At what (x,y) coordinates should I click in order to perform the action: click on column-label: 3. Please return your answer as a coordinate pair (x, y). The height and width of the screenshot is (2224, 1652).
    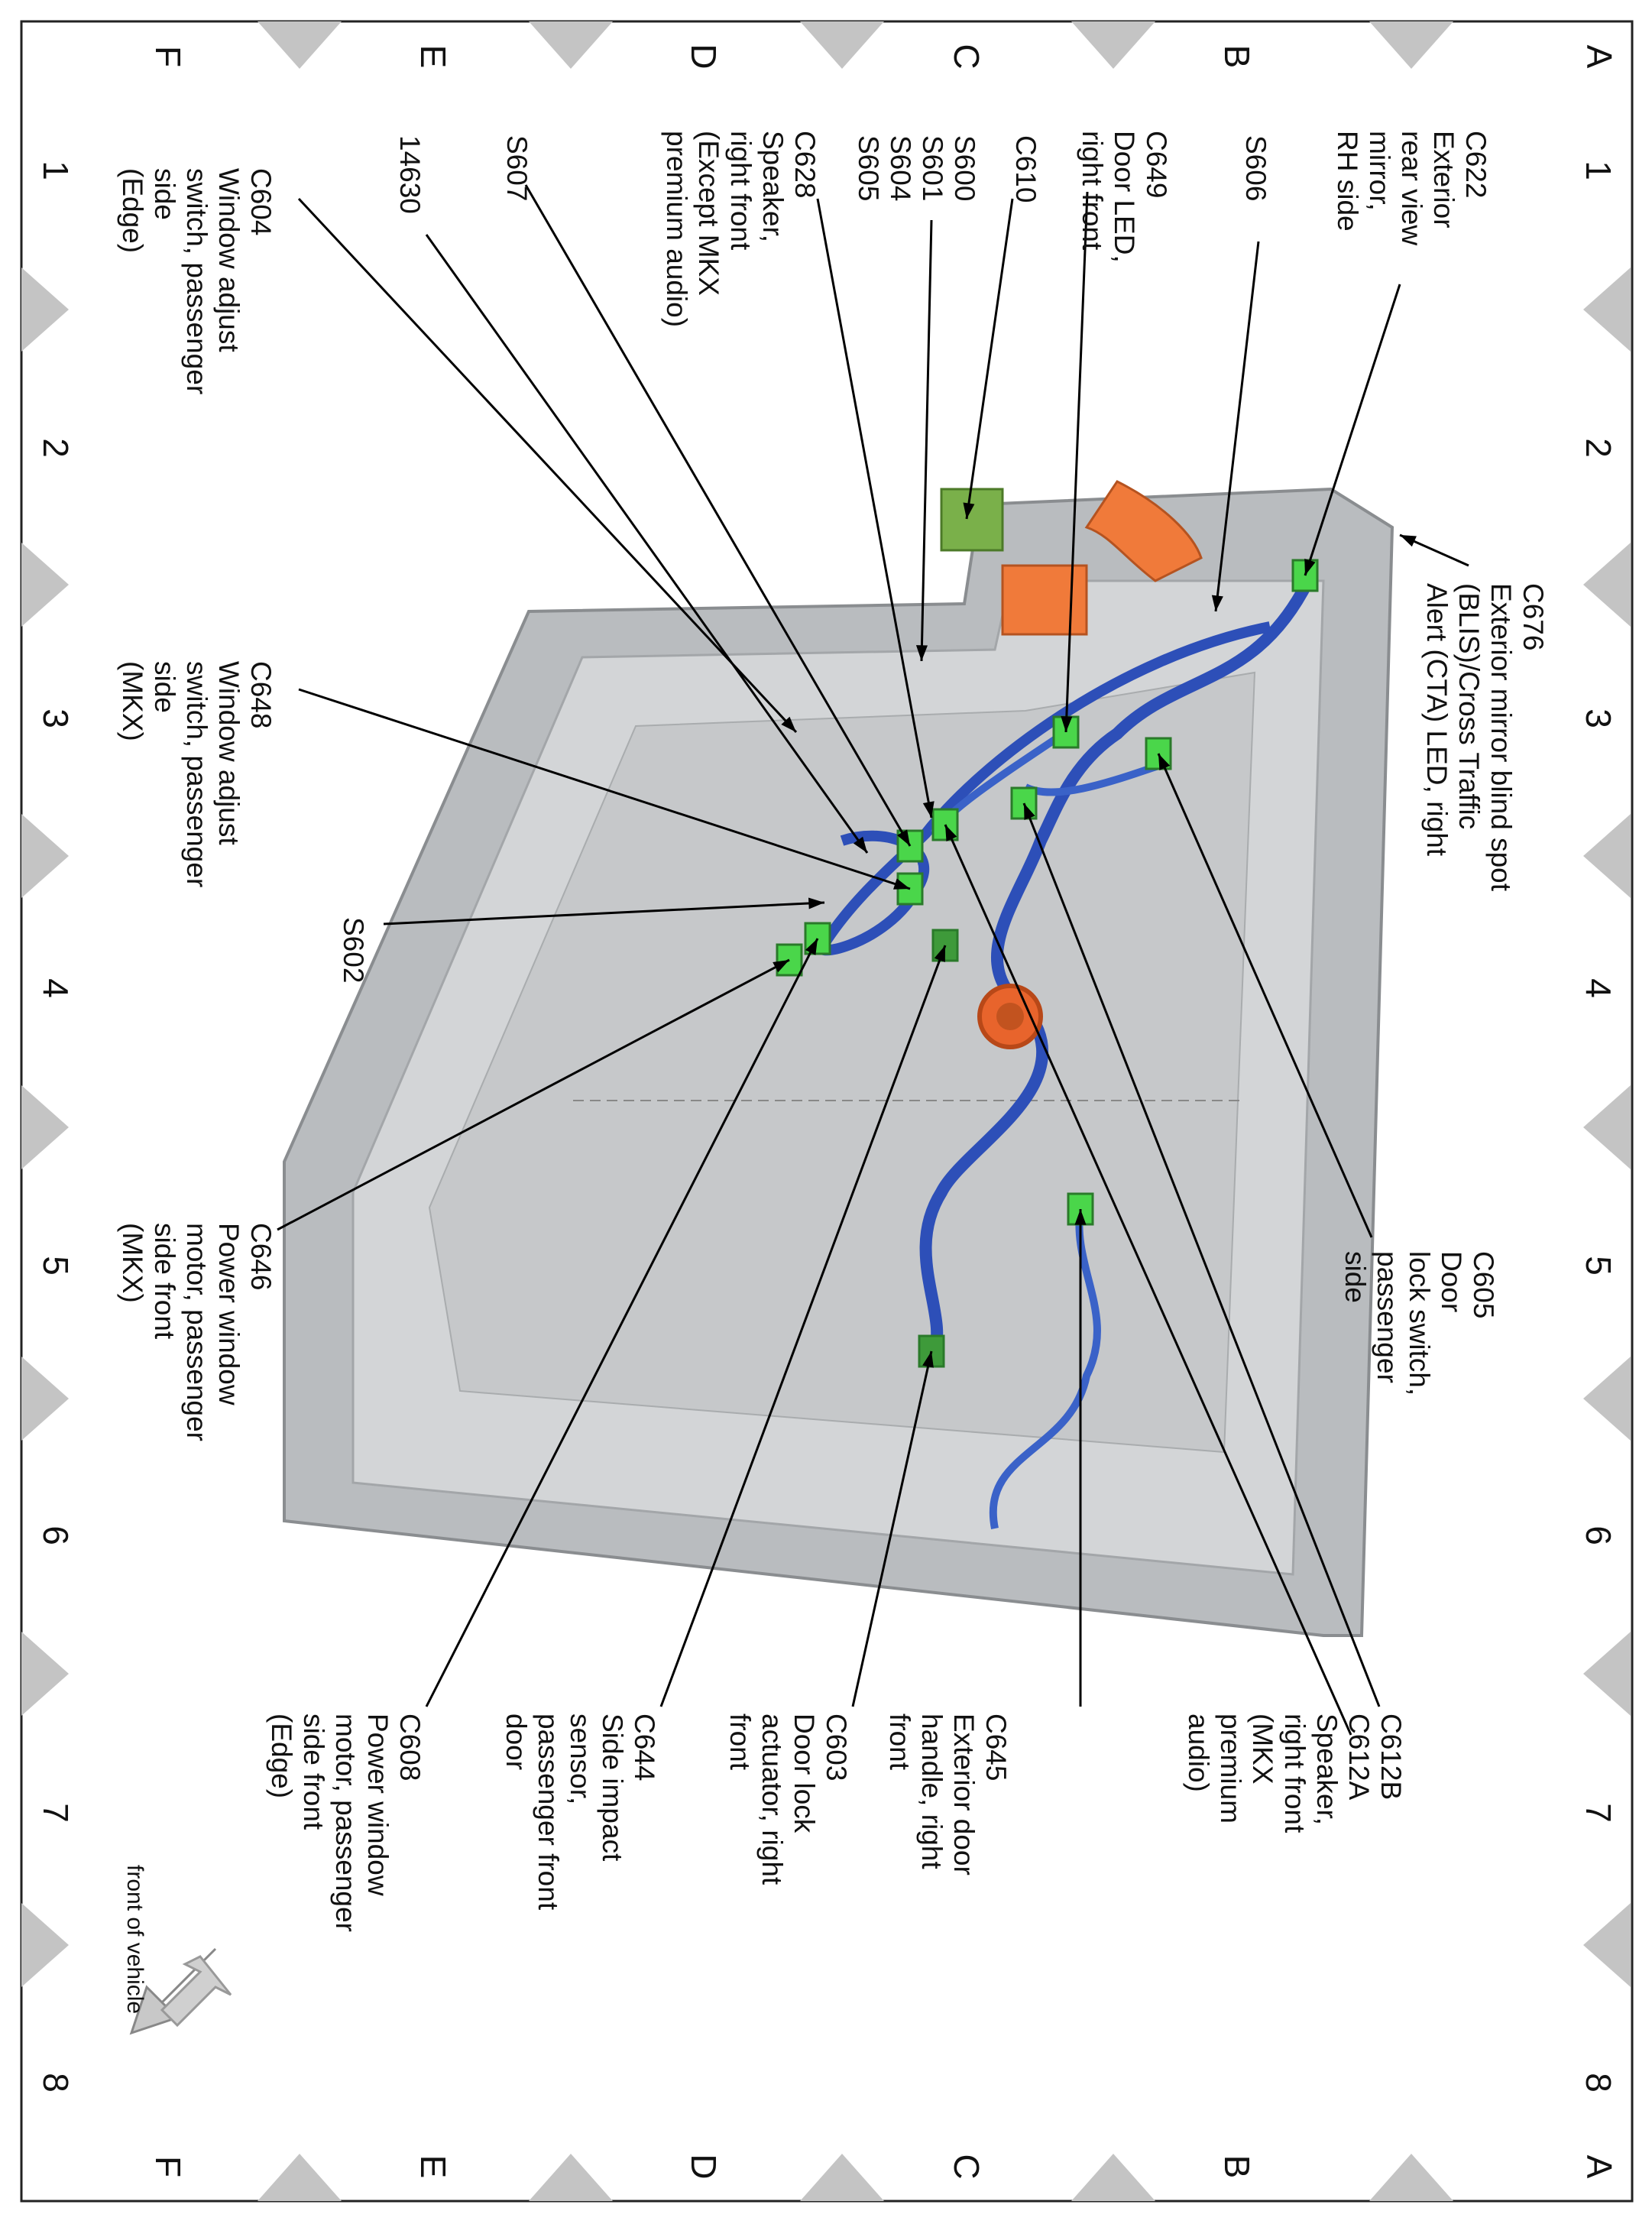
    Looking at the image, I should click on (56, 718).